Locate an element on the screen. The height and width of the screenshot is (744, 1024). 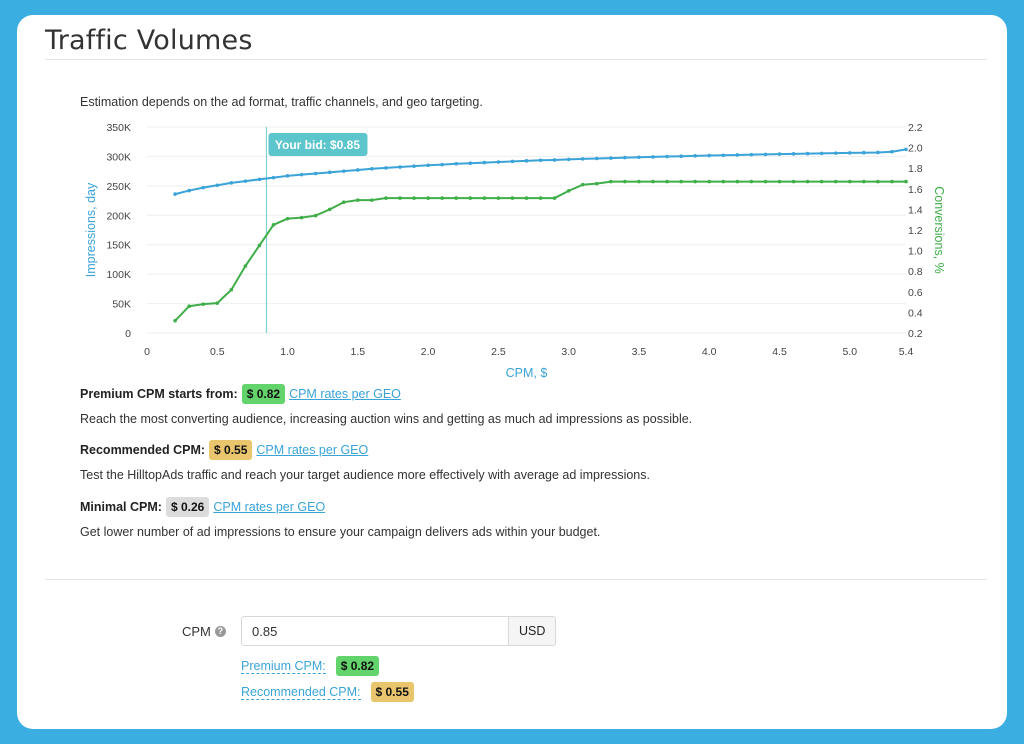
x-tick-label: 5.4 is located at coordinates (906, 352).